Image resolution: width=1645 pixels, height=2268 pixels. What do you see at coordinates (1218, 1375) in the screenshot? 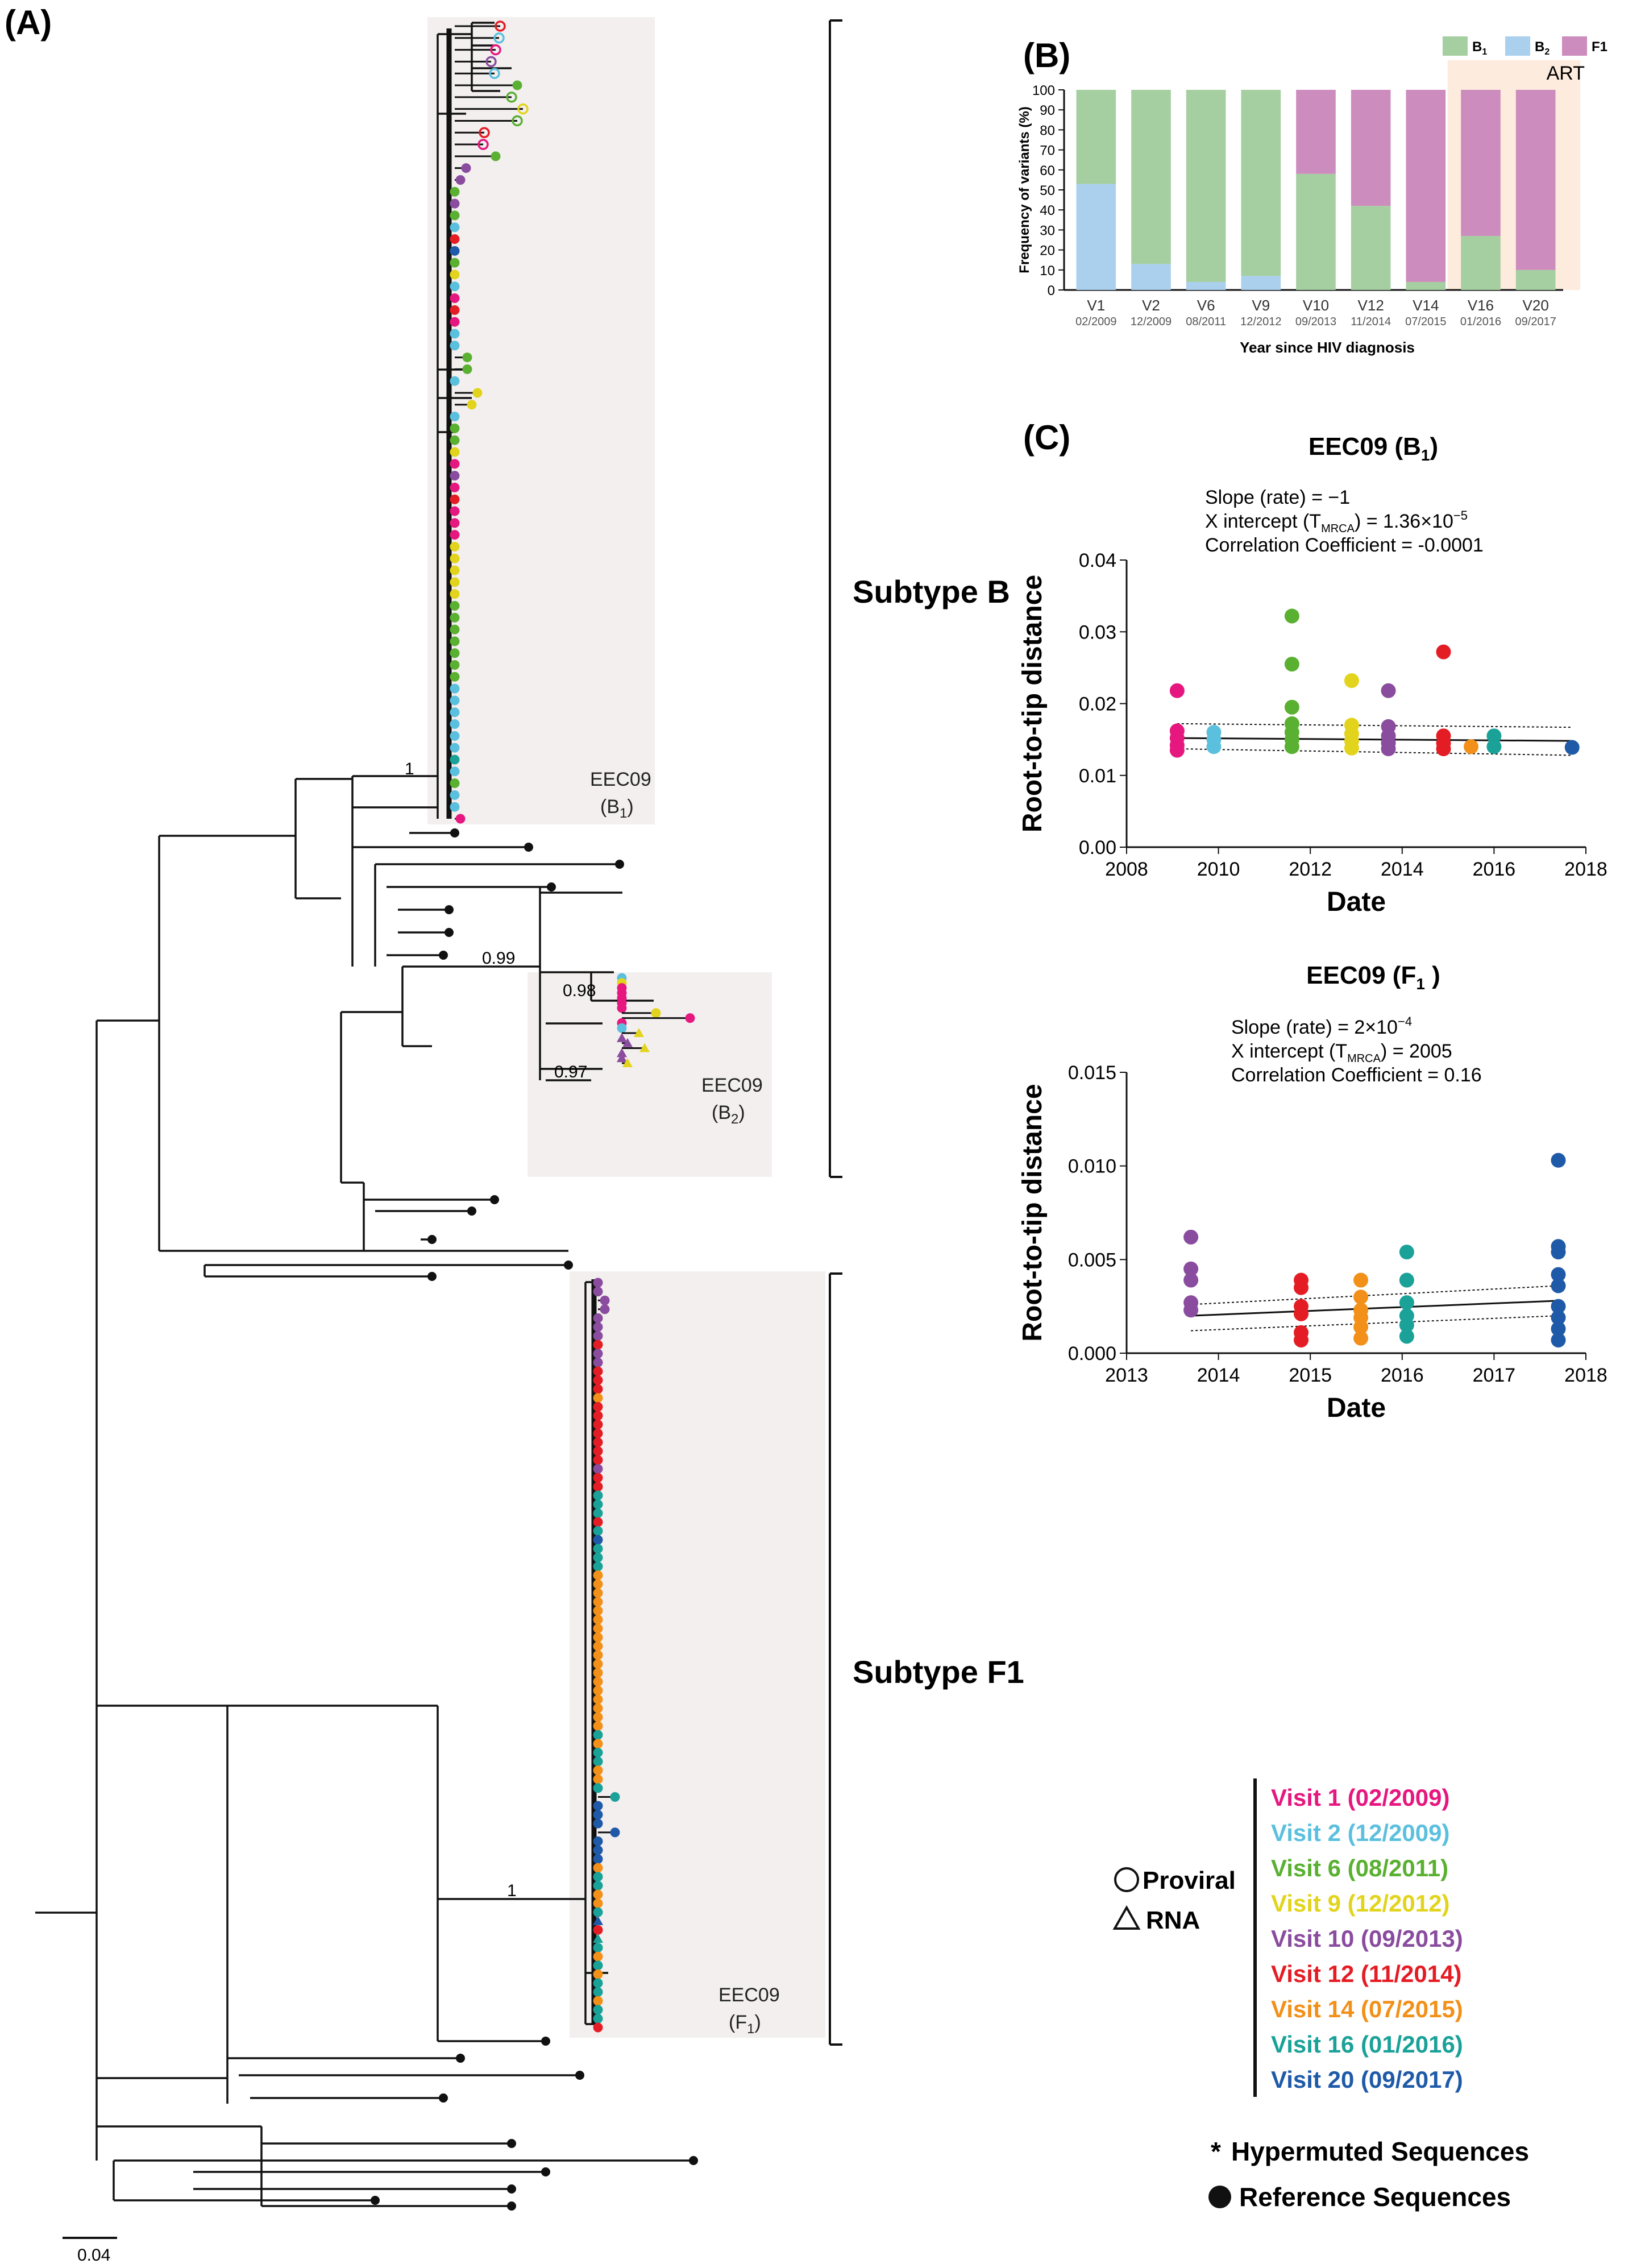
I see `x-tick-label: 2014` at bounding box center [1218, 1375].